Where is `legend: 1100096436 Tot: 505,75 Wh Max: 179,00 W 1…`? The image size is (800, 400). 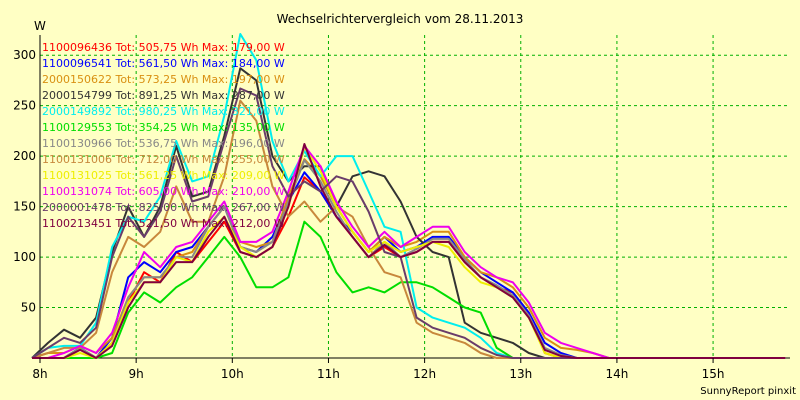
legend: 1100096436 Tot: 505,75 Wh Max: 179,00 W 1… is located at coordinates (163, 135).